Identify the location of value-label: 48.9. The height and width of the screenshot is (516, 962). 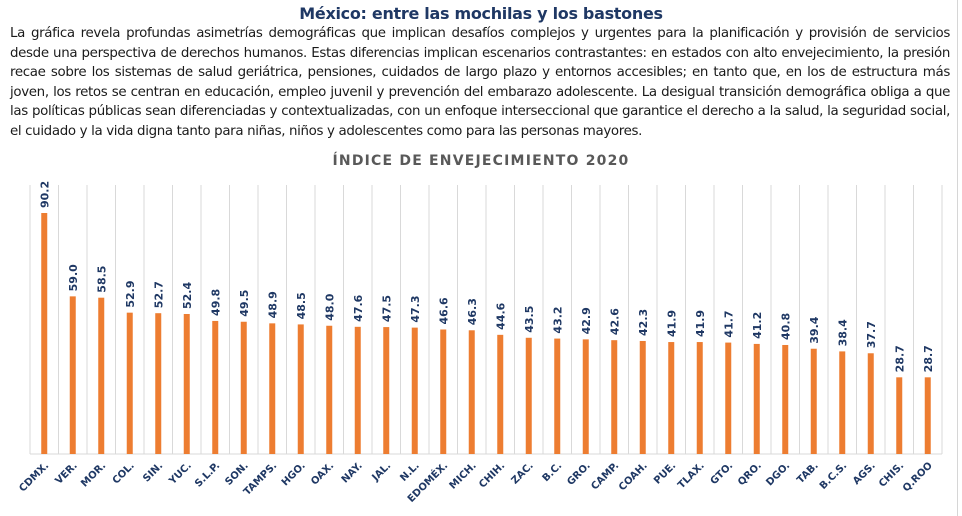
(272, 304).